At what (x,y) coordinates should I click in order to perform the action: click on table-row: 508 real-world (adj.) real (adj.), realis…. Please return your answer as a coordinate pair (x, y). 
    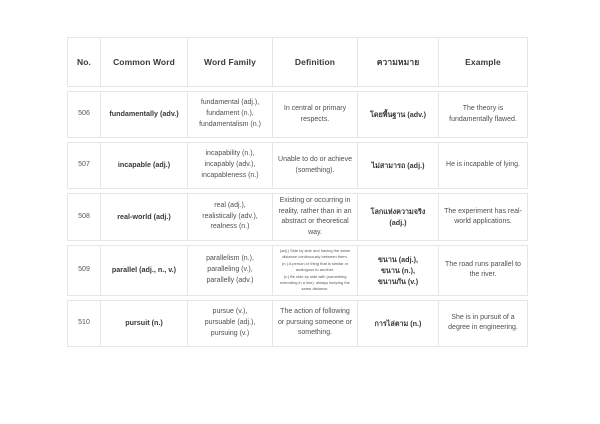
    Looking at the image, I should click on (297, 217).